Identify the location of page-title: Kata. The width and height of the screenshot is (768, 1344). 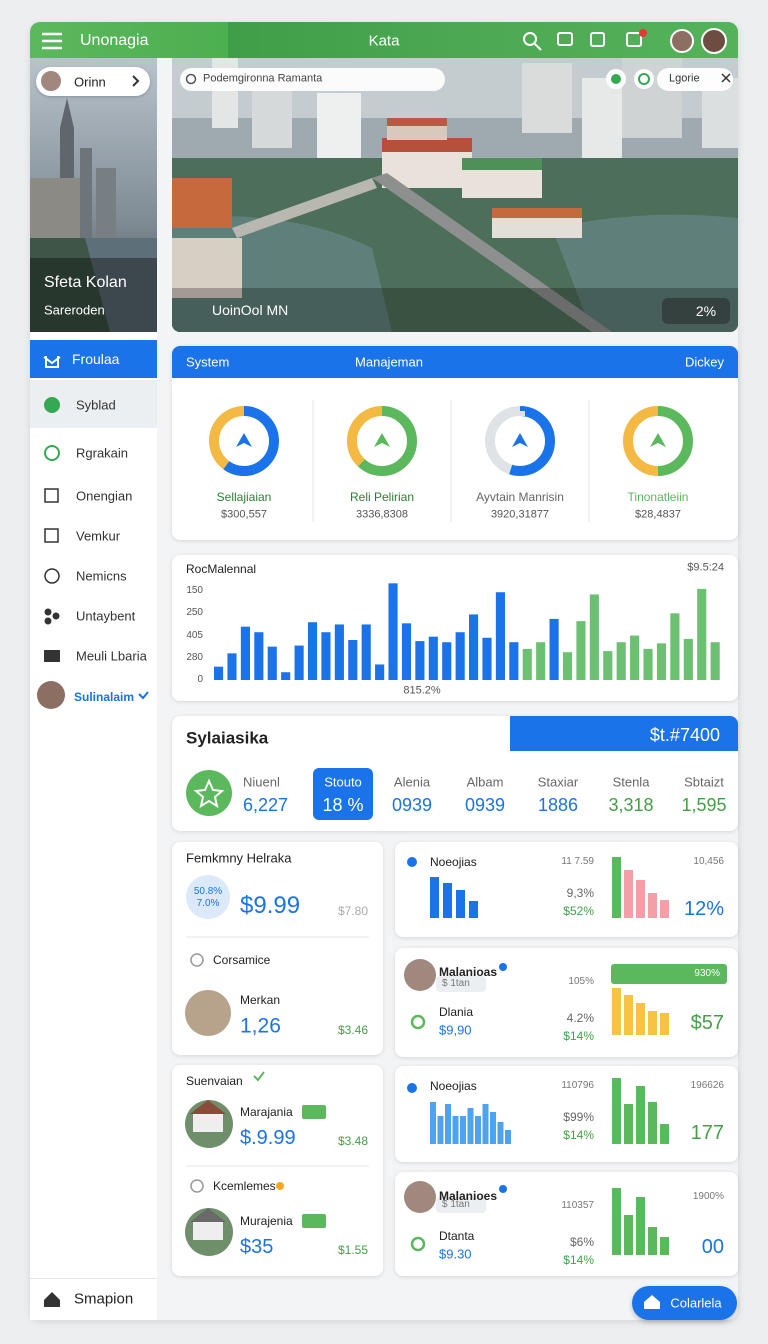
(384, 41).